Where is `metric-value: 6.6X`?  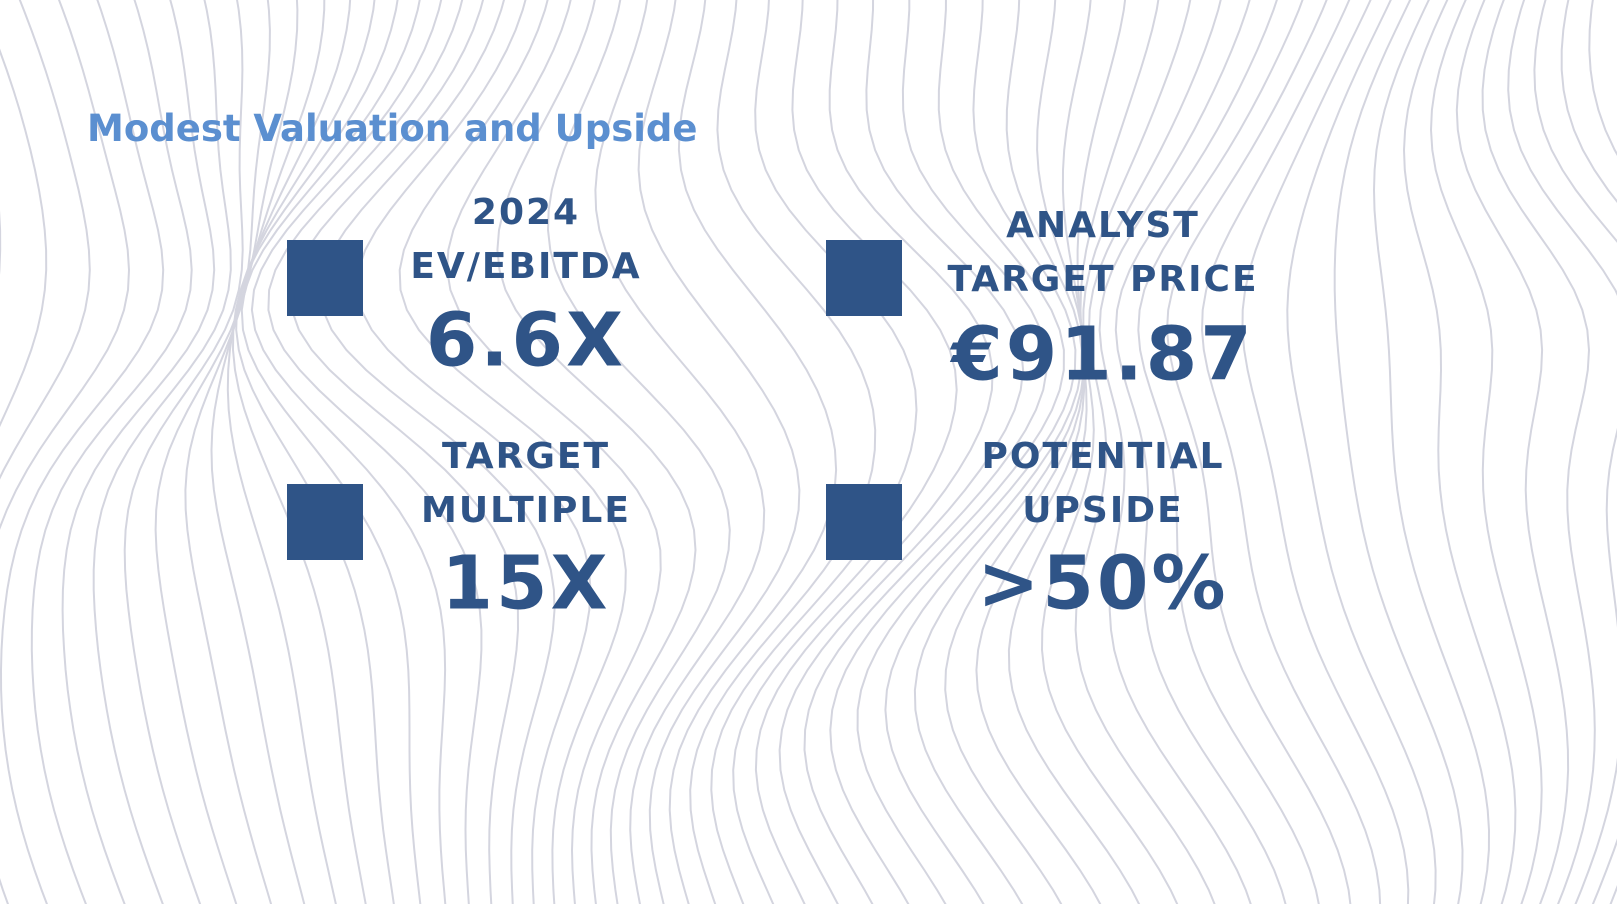
metric-value: 6.6X is located at coordinates (526, 341).